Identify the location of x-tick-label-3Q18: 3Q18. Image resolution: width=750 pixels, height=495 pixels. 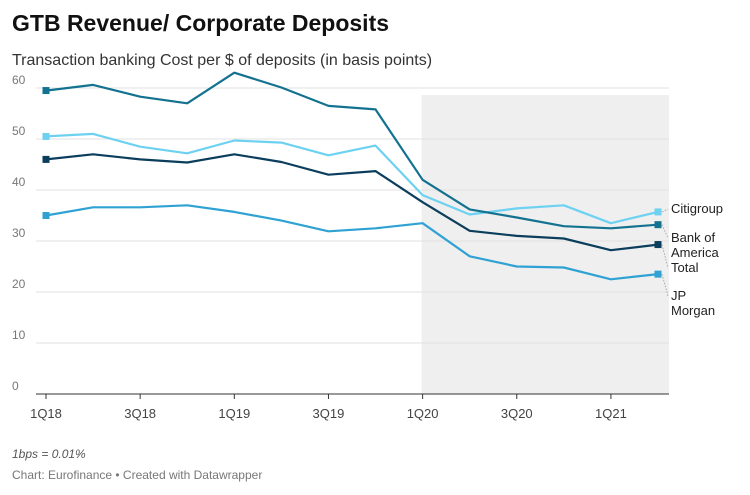
(140, 413).